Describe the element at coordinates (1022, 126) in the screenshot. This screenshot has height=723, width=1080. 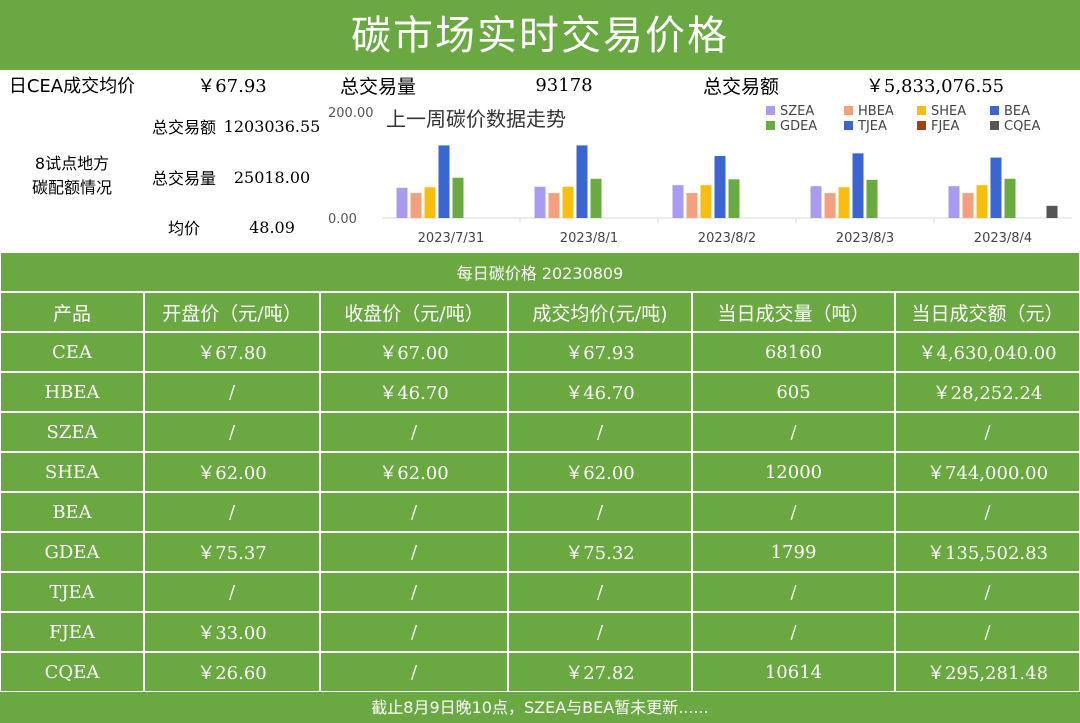
I see `legend-label: CQEA` at that location.